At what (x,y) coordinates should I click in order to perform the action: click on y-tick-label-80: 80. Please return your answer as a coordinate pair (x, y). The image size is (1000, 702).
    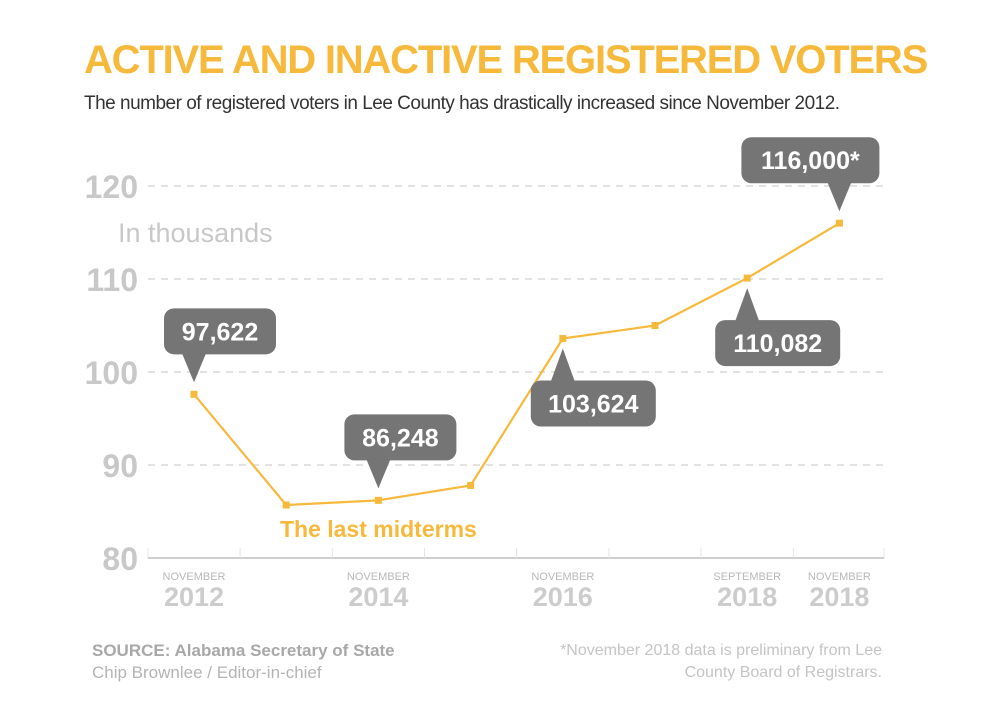
    Looking at the image, I should click on (120, 559).